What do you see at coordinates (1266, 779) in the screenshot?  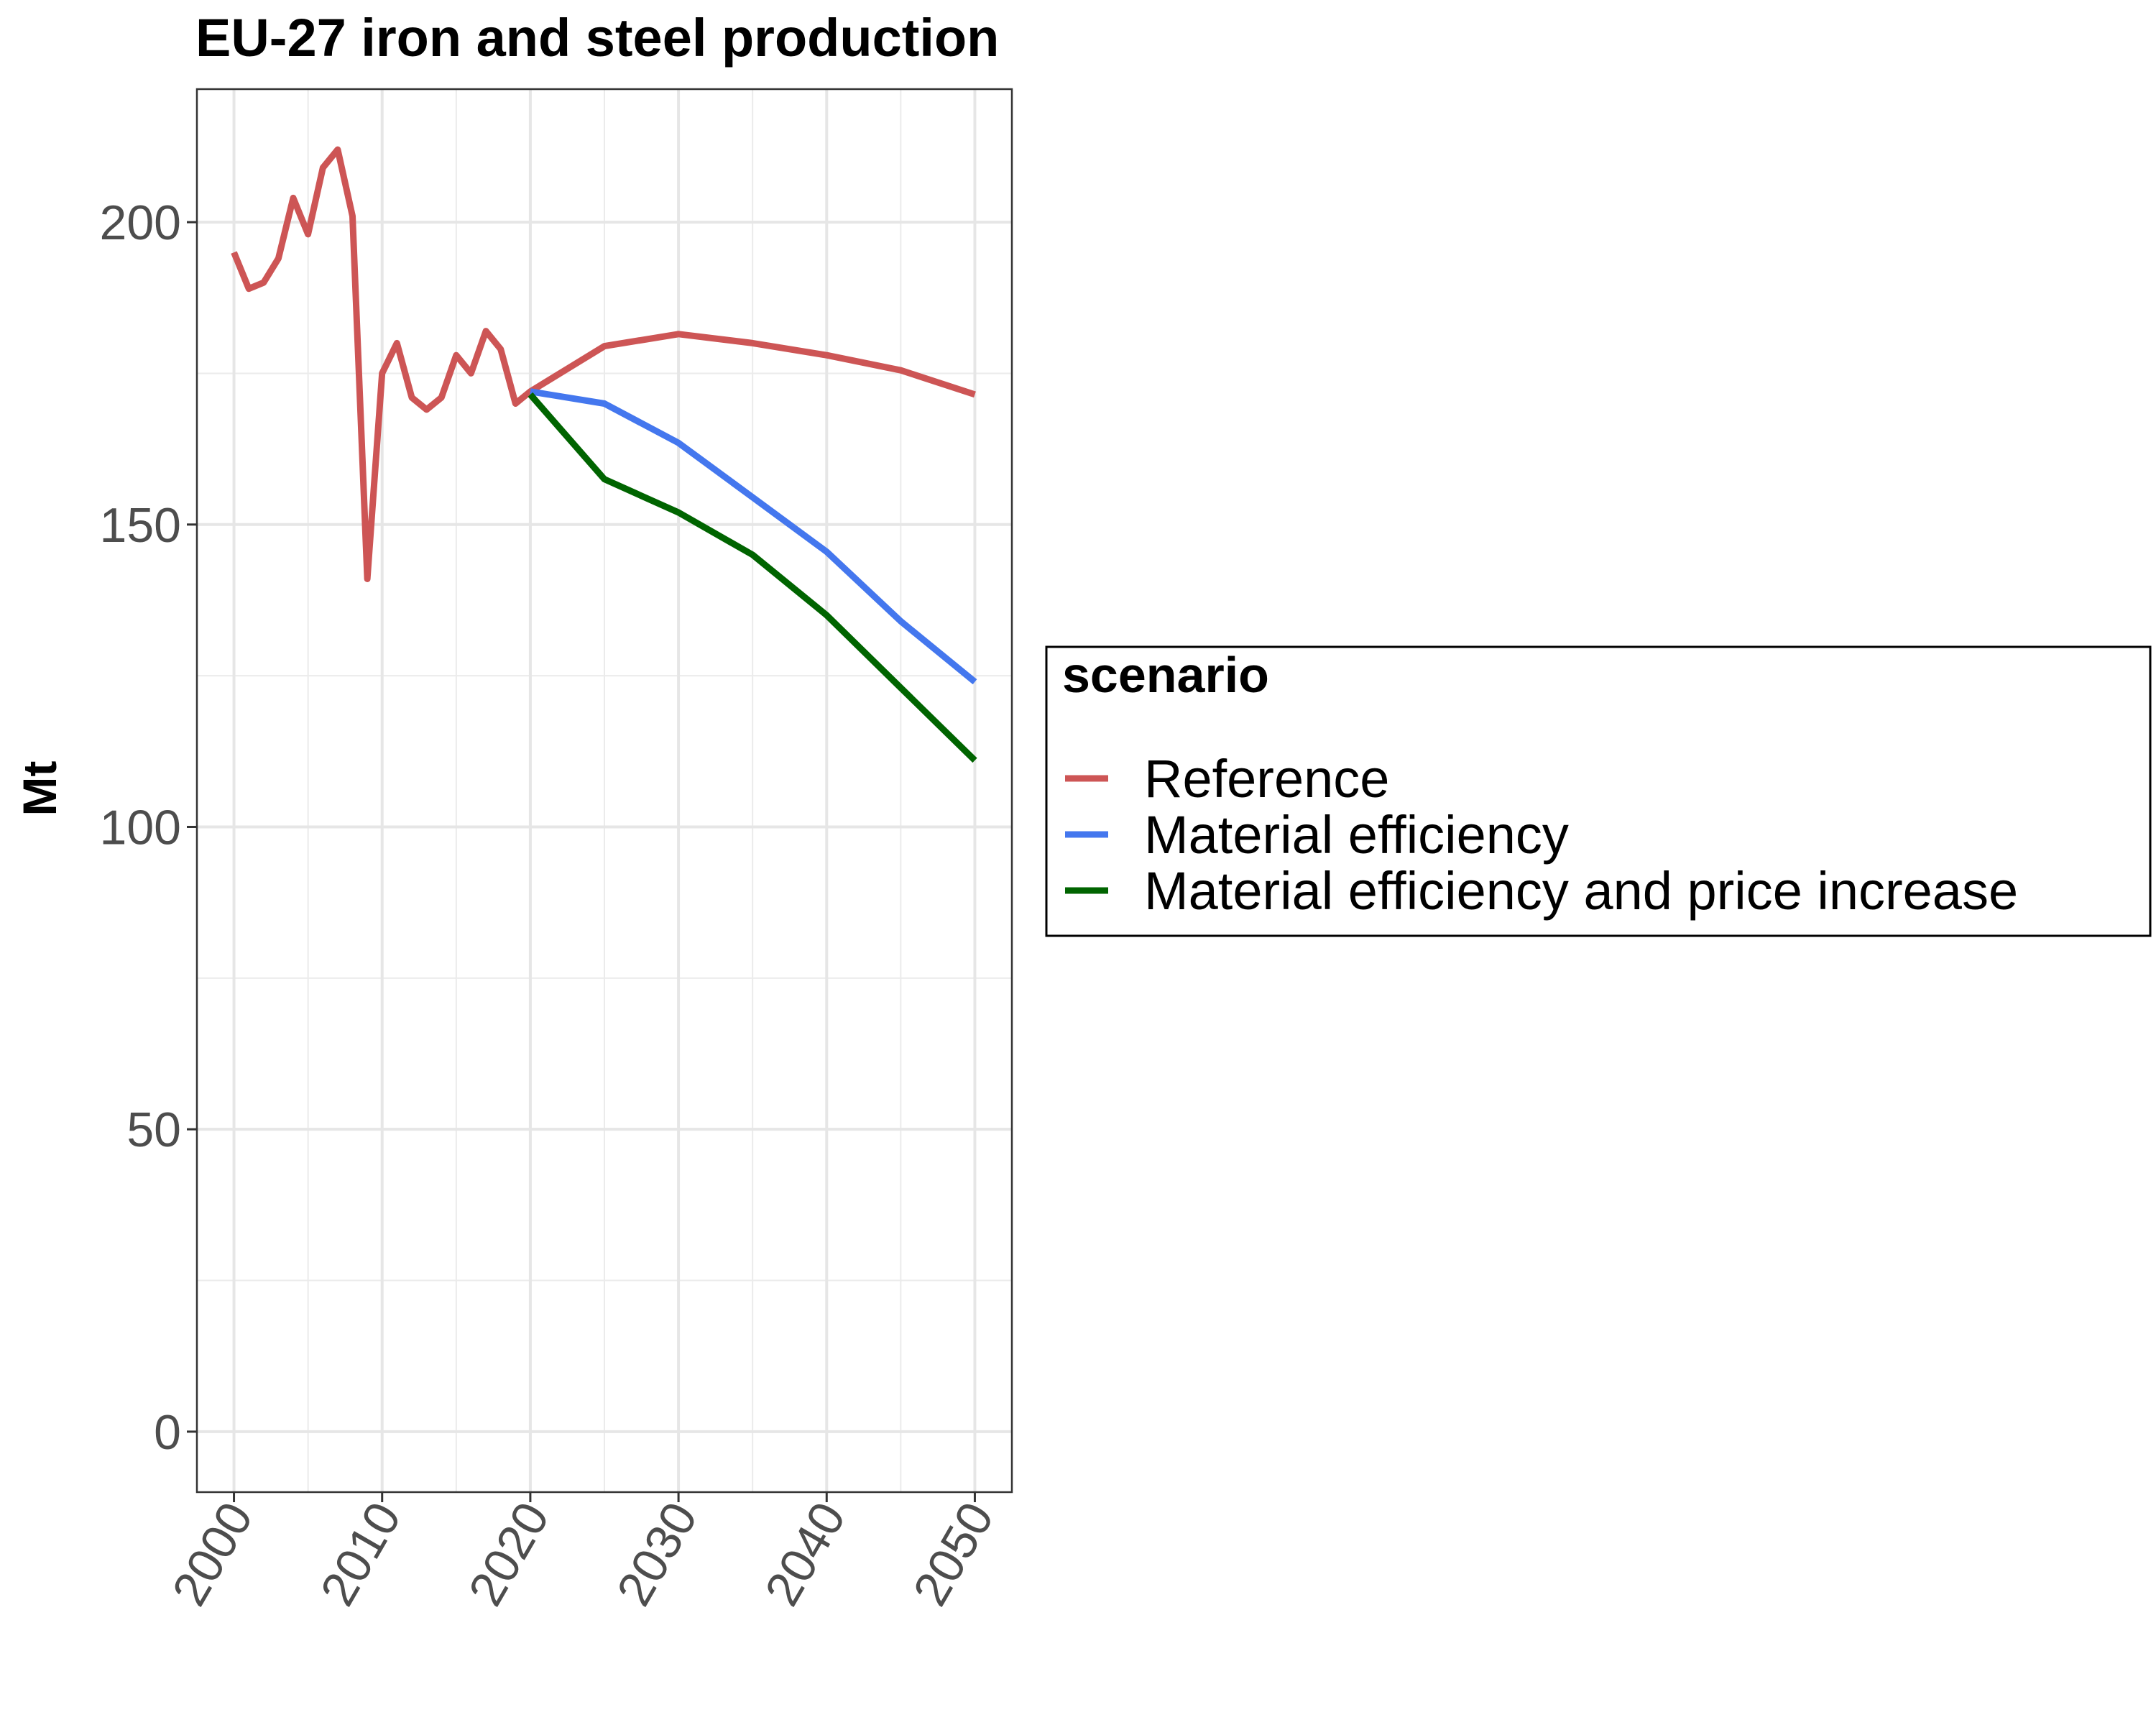 I see `legend-label-1: Reference` at bounding box center [1266, 779].